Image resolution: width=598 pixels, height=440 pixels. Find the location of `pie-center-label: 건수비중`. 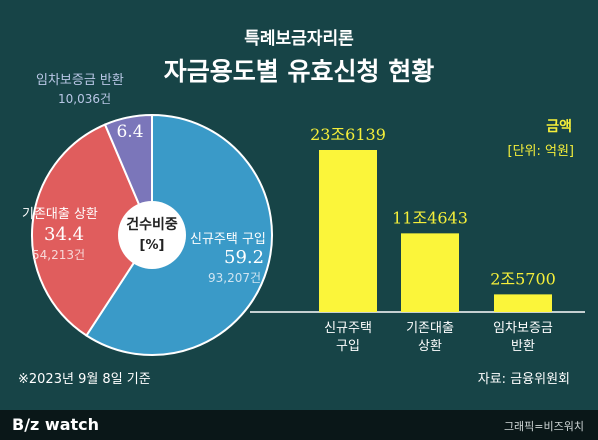

pie-center-label: 건수비중 is located at coordinates (152, 224).